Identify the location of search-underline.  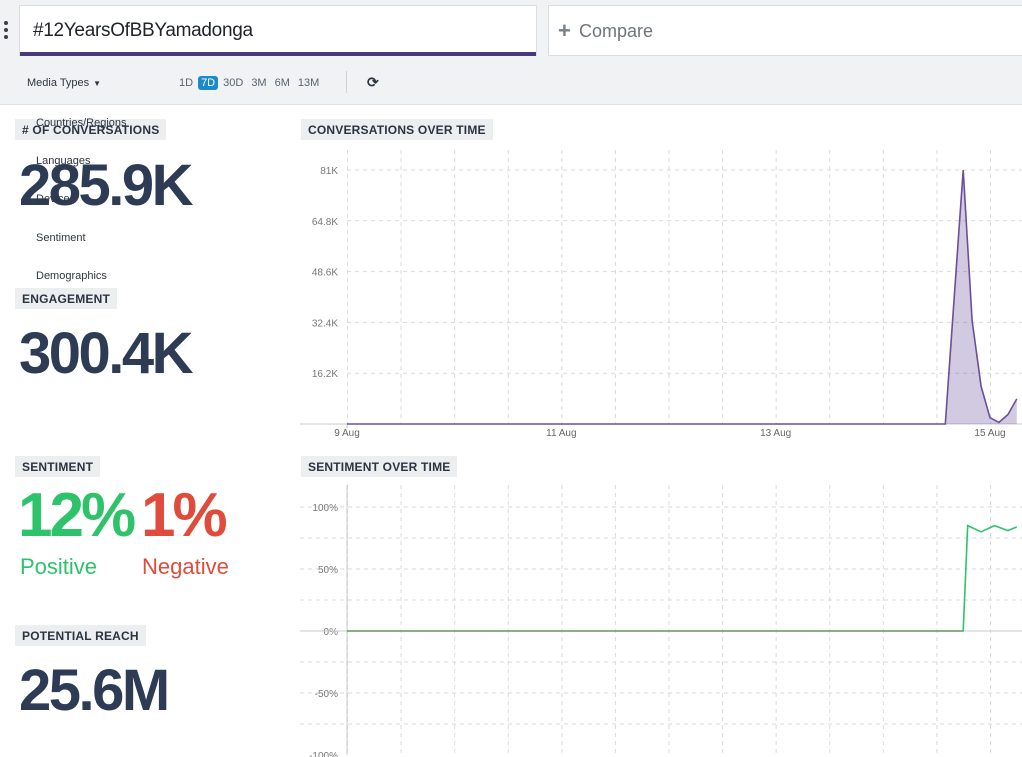
(278, 54).